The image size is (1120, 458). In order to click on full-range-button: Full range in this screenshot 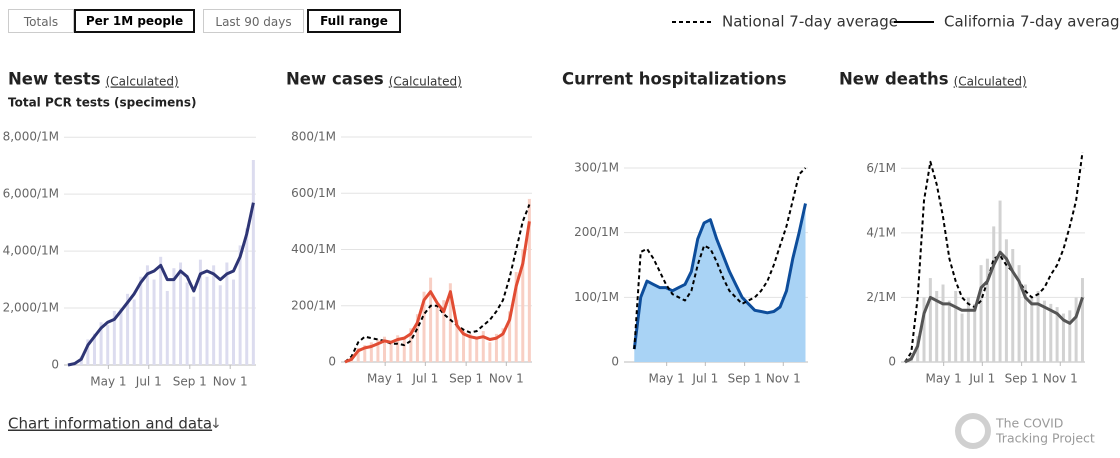, I will do `click(354, 21)`.